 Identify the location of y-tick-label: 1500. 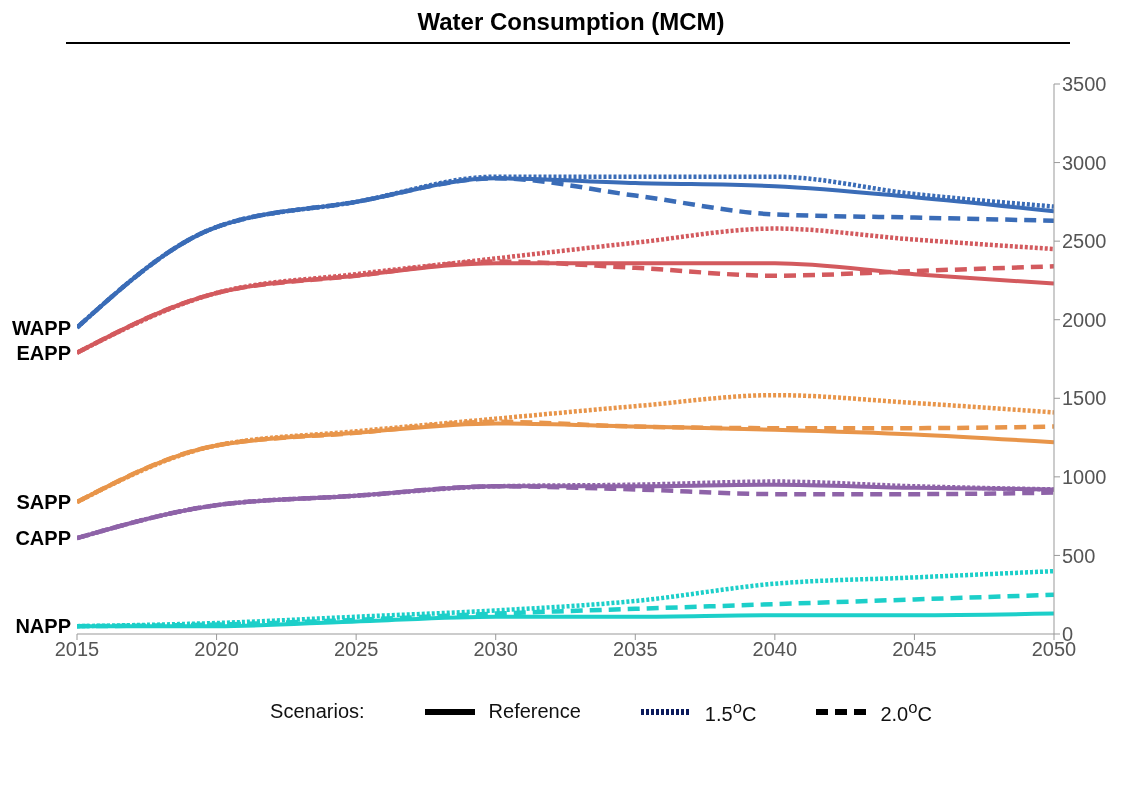
(1084, 398).